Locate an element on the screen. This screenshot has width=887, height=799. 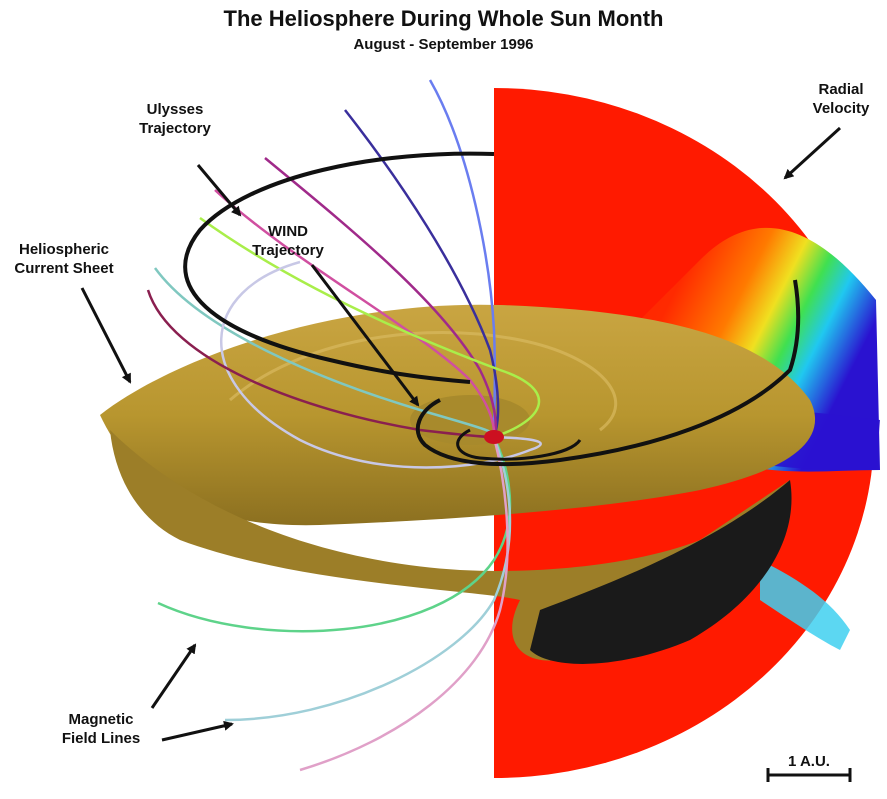
ulysses-trajectory is located at coordinates (339, 267).